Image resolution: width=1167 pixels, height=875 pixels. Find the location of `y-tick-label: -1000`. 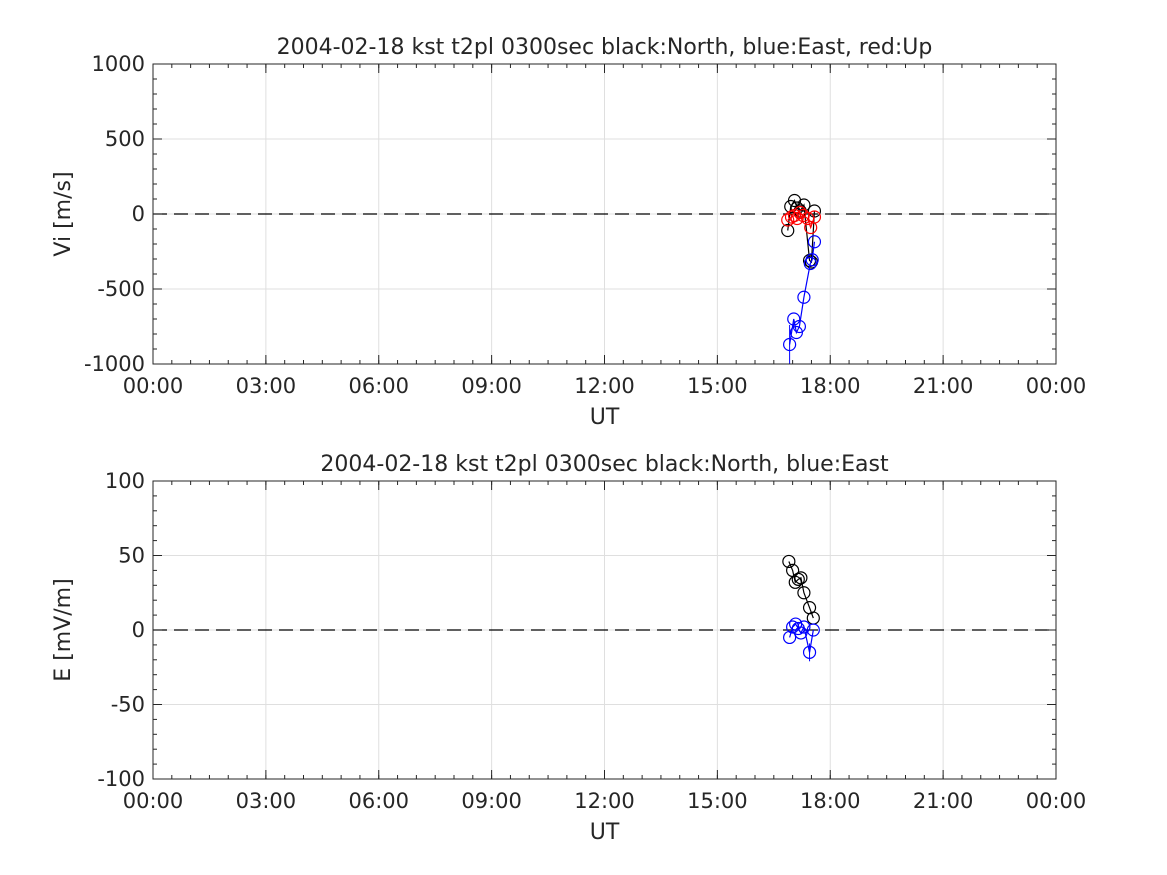

y-tick-label: -1000 is located at coordinates (114, 364).